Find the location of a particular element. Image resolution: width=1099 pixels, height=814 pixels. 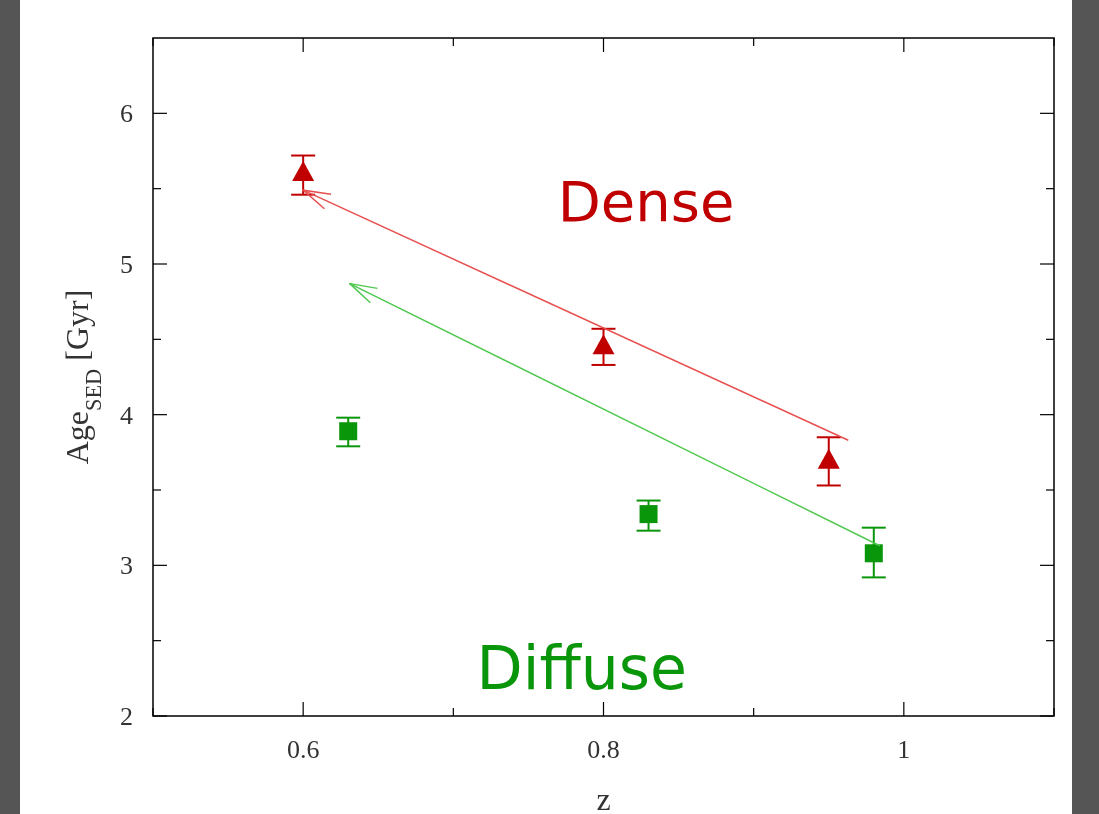

y-tick-label: 2 is located at coordinates (126, 716).